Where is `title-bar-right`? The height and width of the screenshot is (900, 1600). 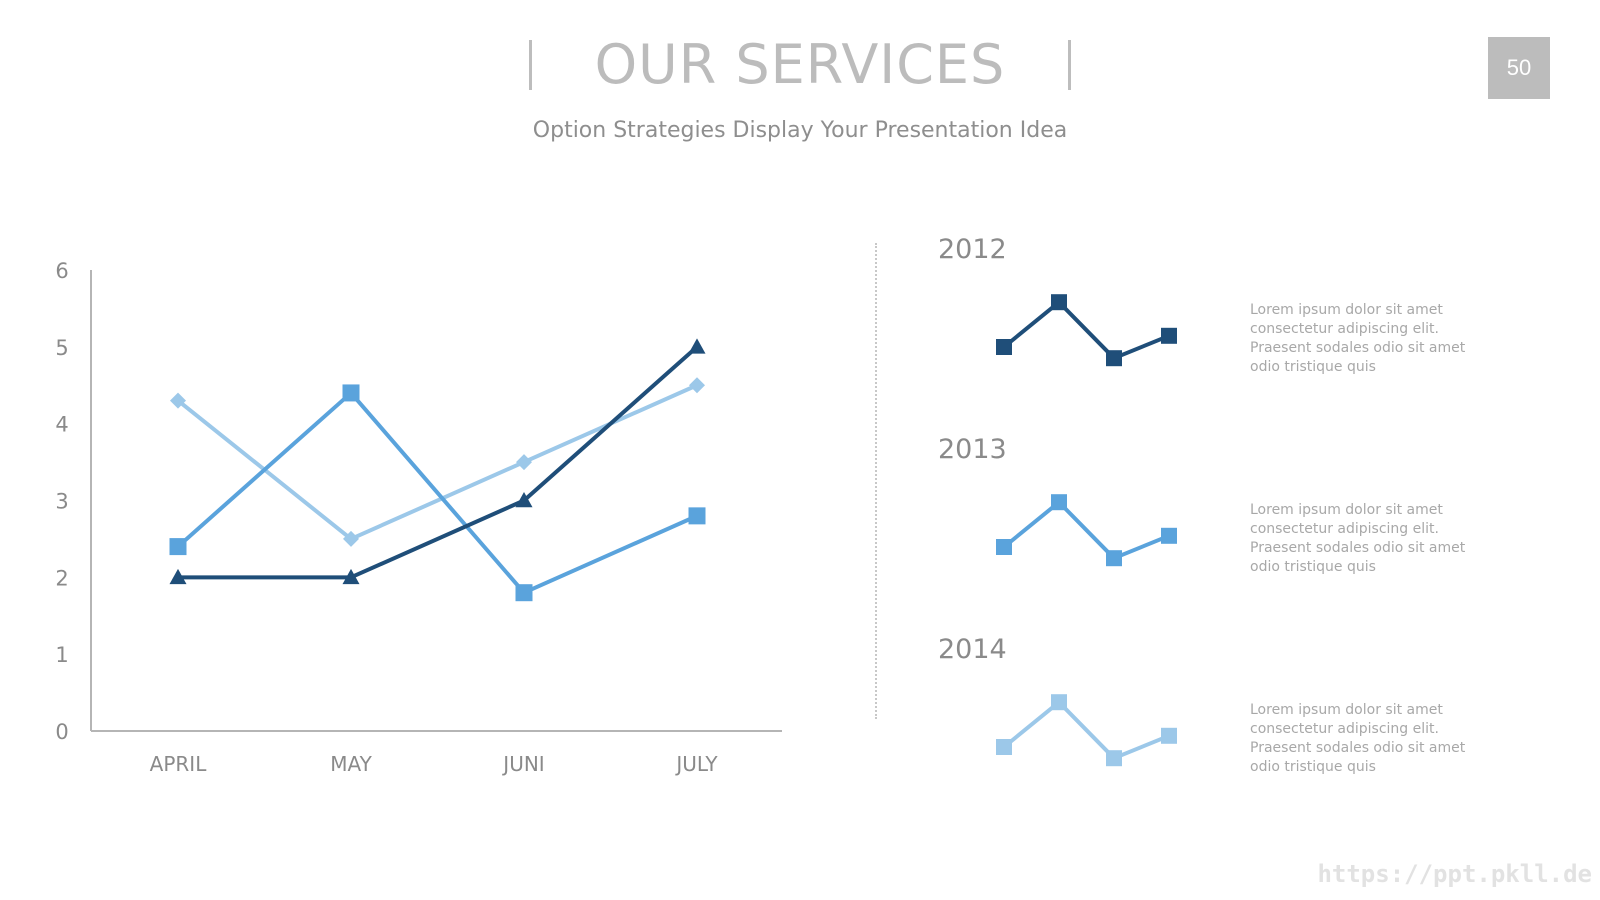 title-bar-right is located at coordinates (1069, 65).